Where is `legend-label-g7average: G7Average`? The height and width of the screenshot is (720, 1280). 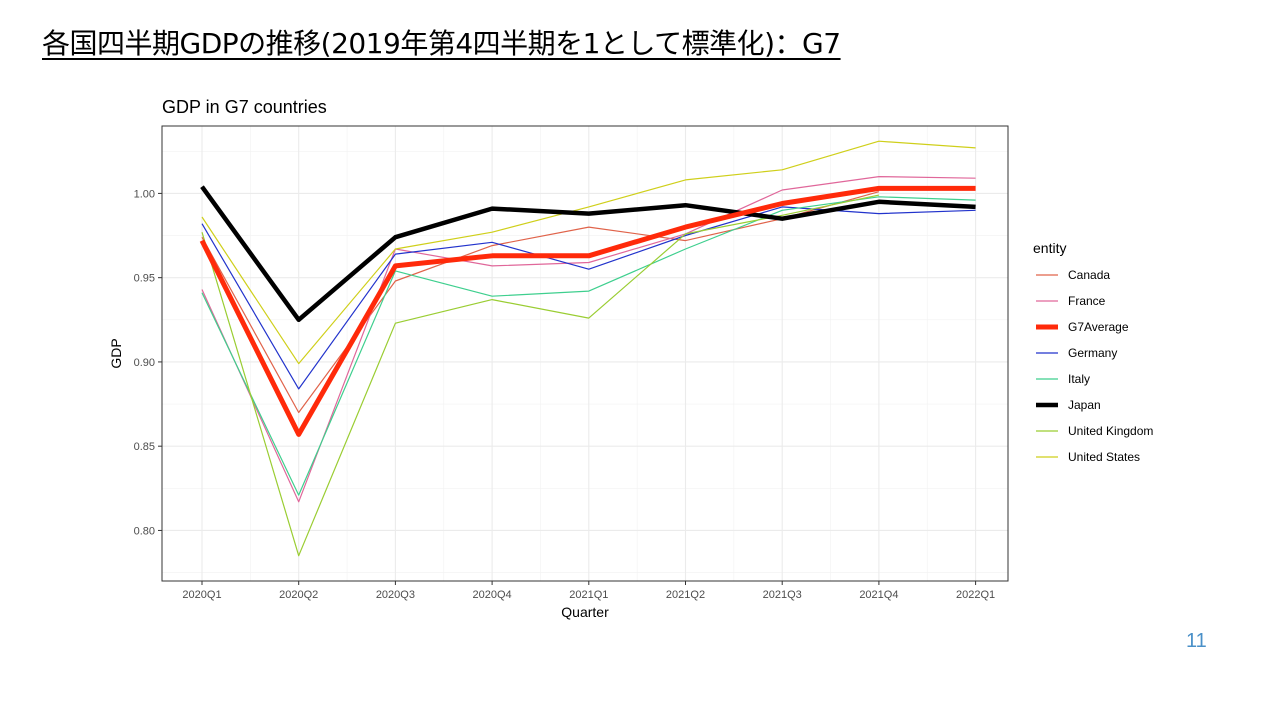
legend-label-g7average: G7Average is located at coordinates (1098, 327).